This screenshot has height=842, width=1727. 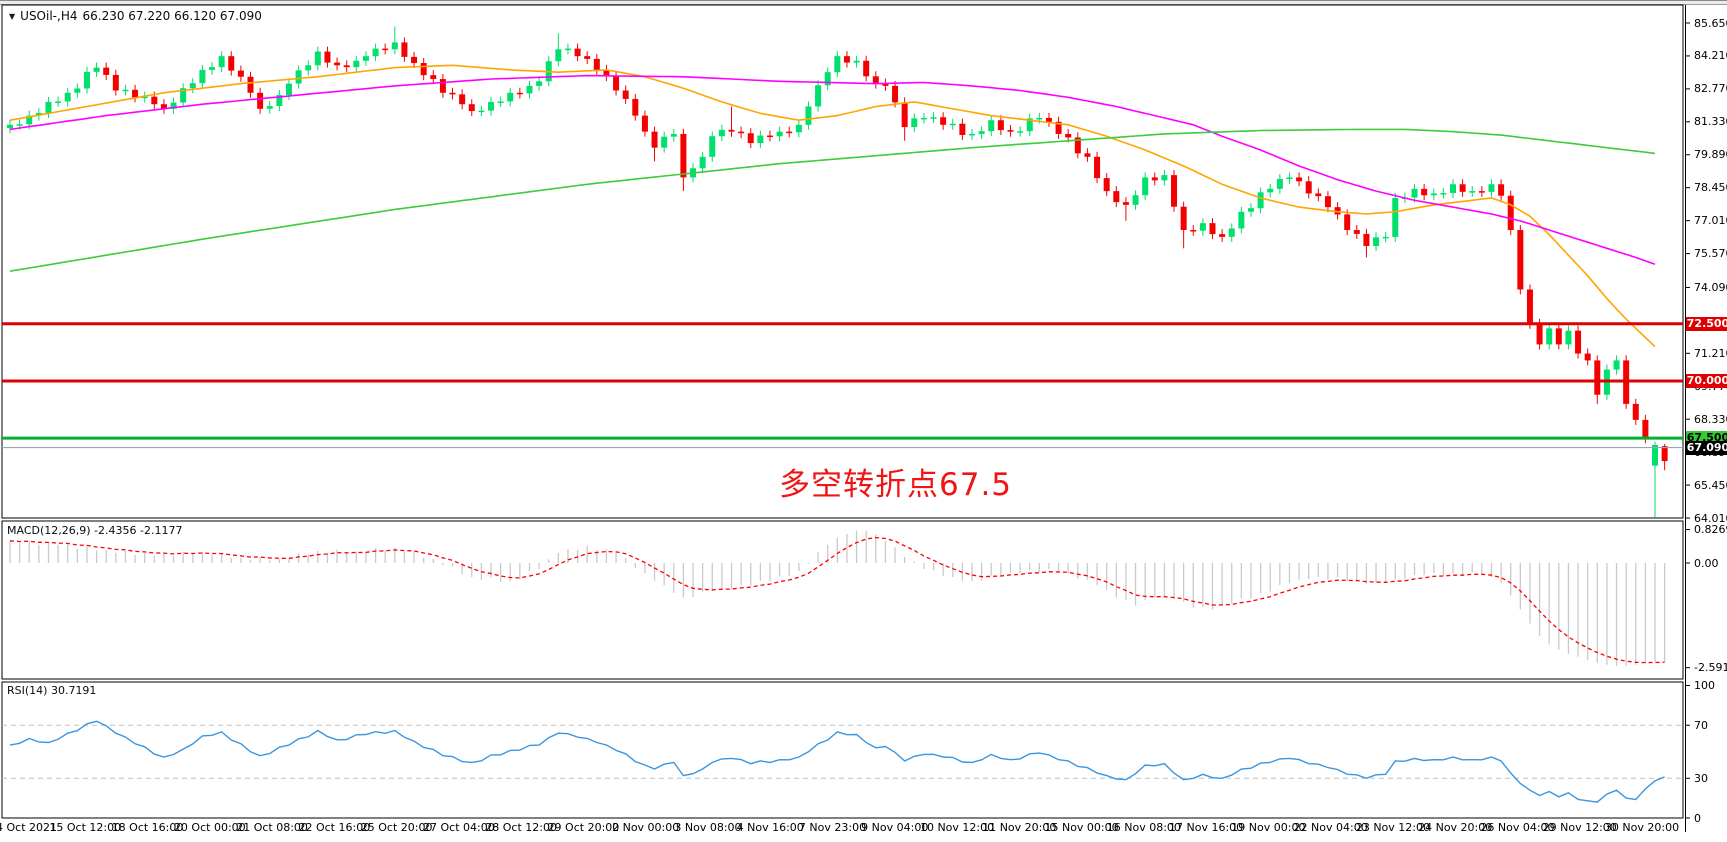 What do you see at coordinates (583, 827) in the screenshot?
I see `date-label: 29 Oct 20:00` at bounding box center [583, 827].